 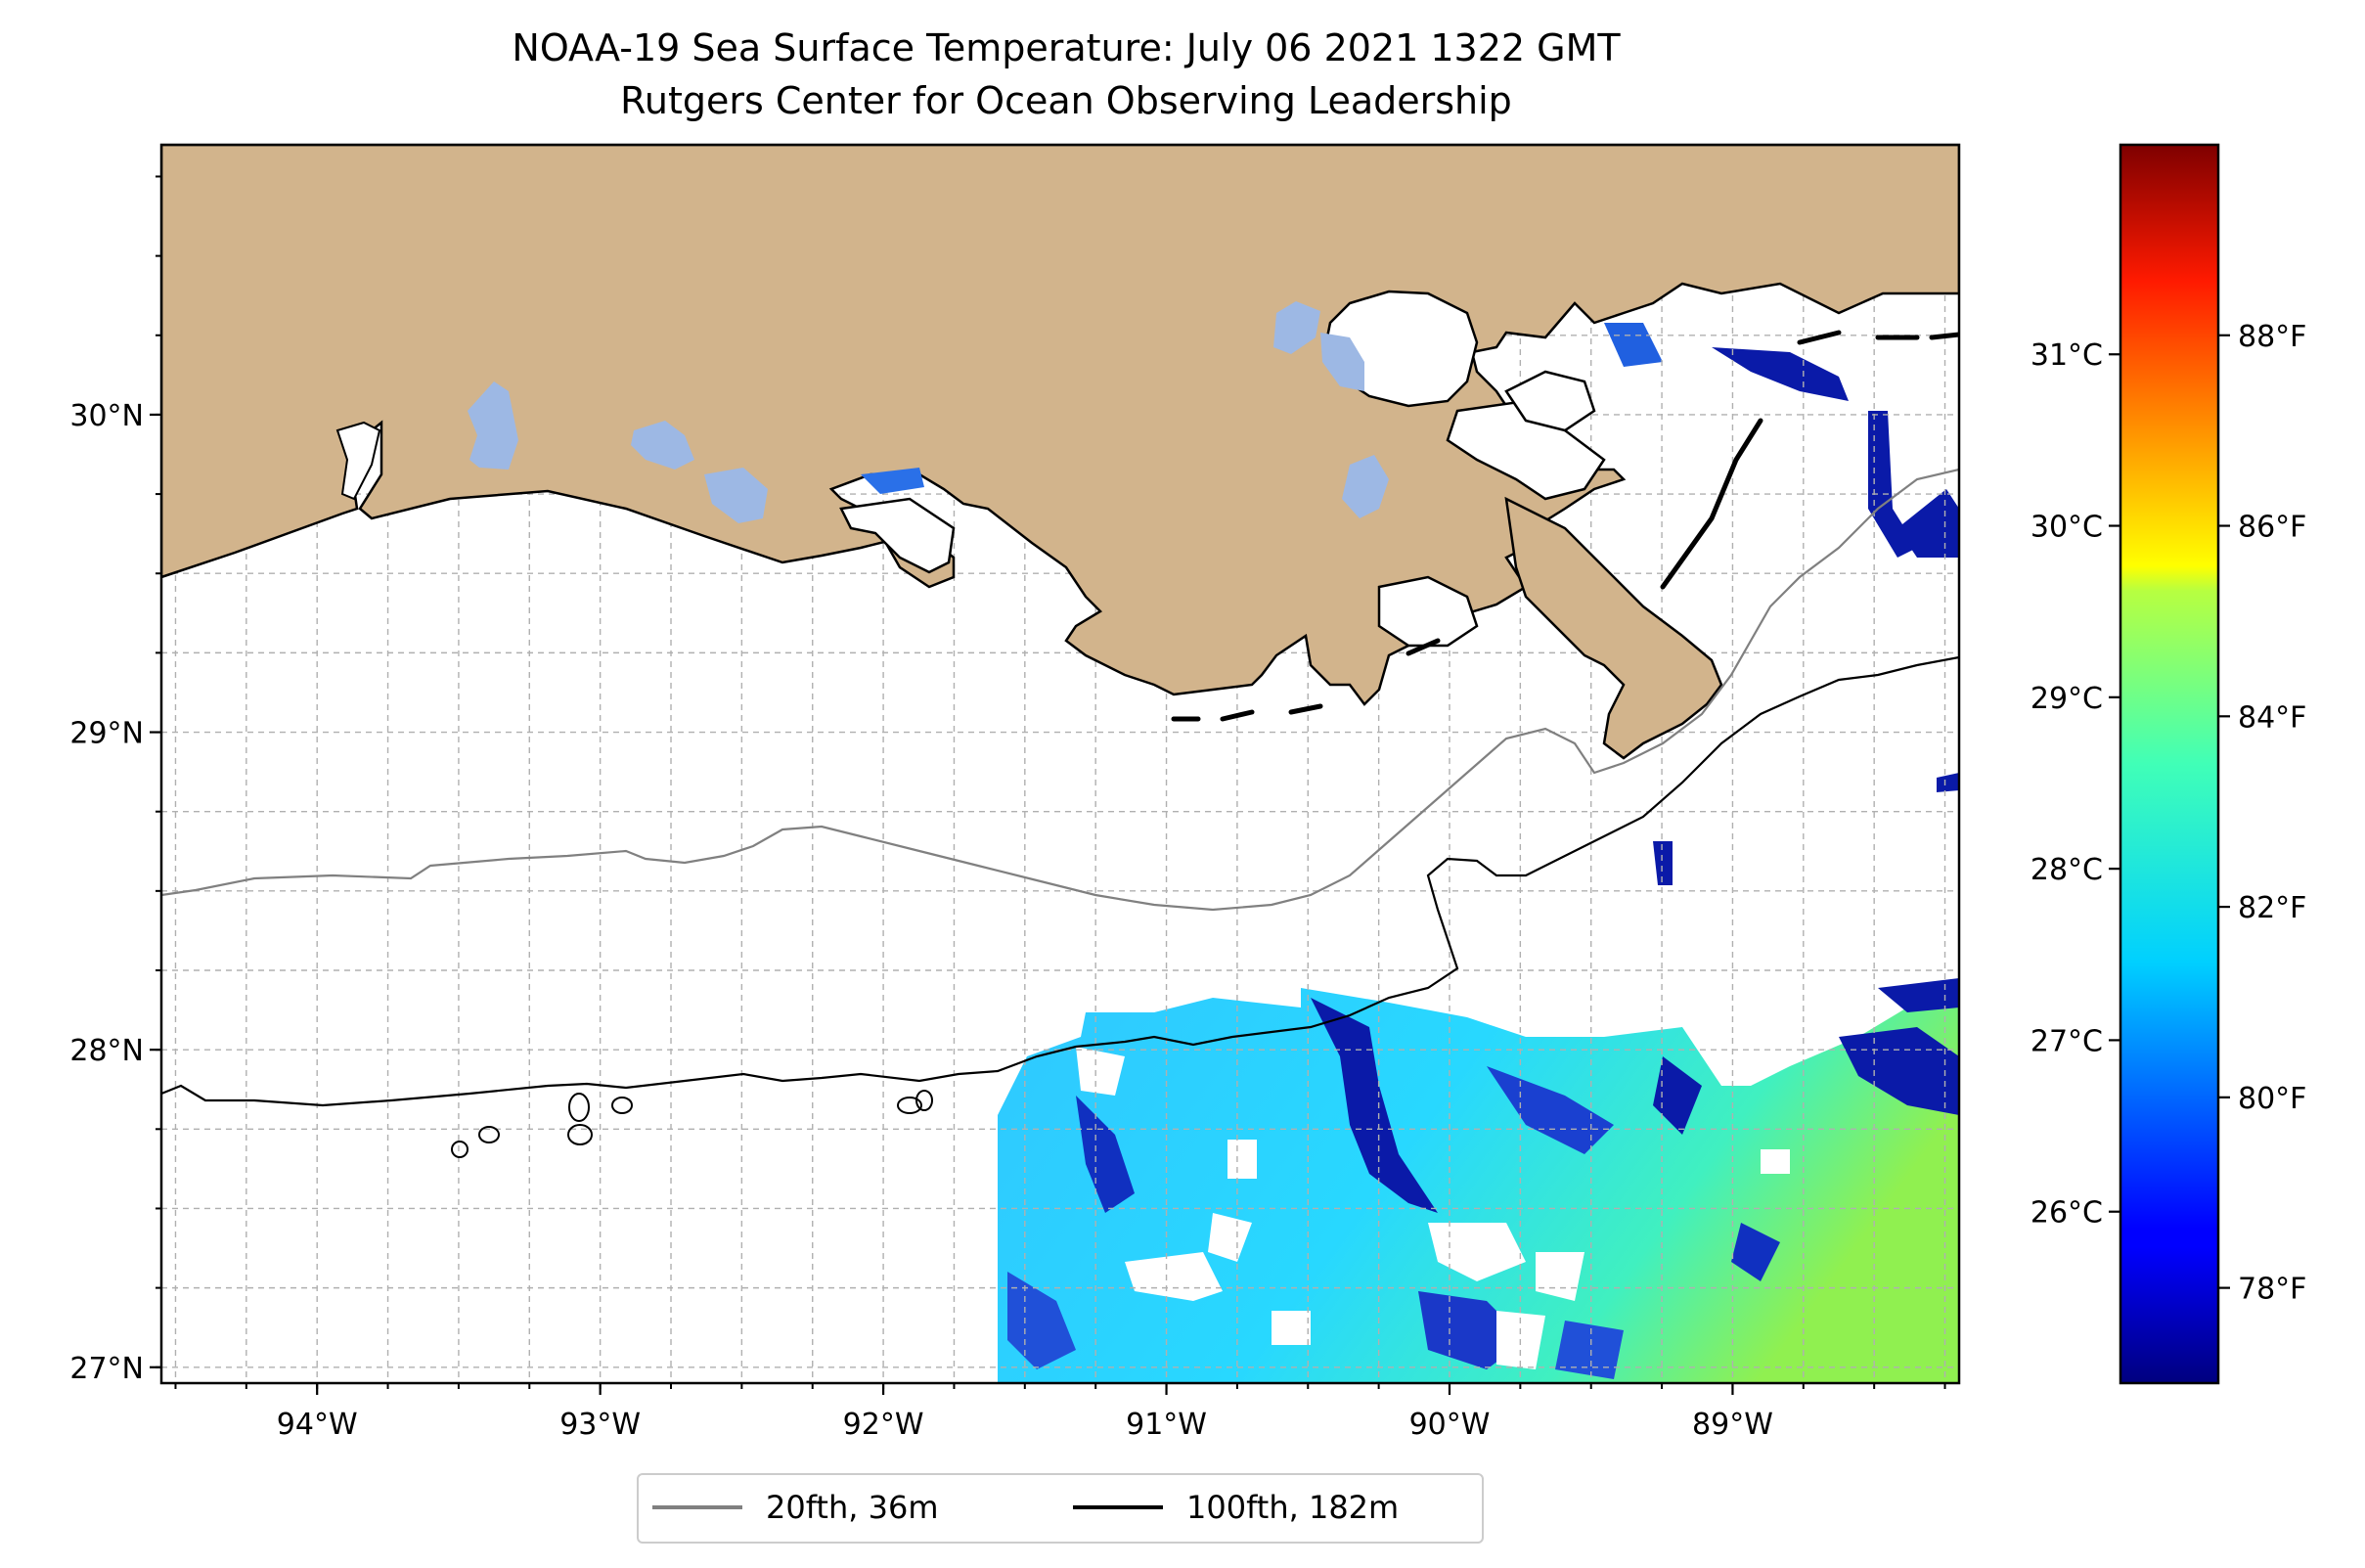 What do you see at coordinates (1166, 1425) in the screenshot?
I see `lon-tick-label: 91°W` at bounding box center [1166, 1425].